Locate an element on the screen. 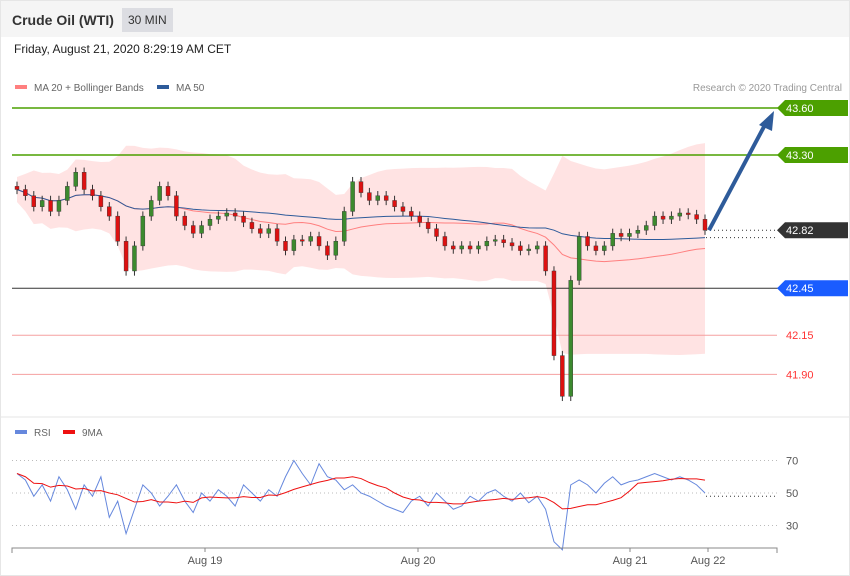 This screenshot has height=576, width=850. rsi-tick: 70 is located at coordinates (792, 462).